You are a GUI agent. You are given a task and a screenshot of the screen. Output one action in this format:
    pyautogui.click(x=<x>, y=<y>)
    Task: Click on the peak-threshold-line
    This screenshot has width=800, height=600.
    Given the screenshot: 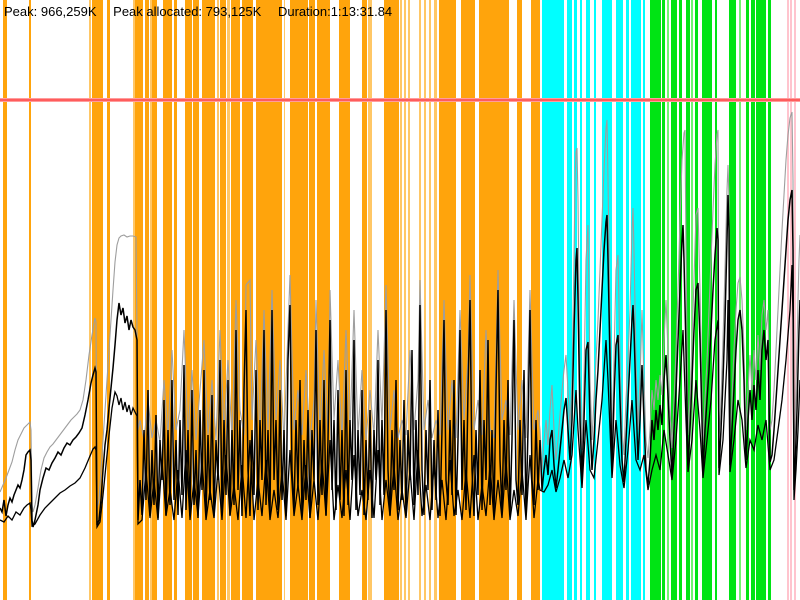 What is the action you would take?
    pyautogui.click(x=400, y=100)
    